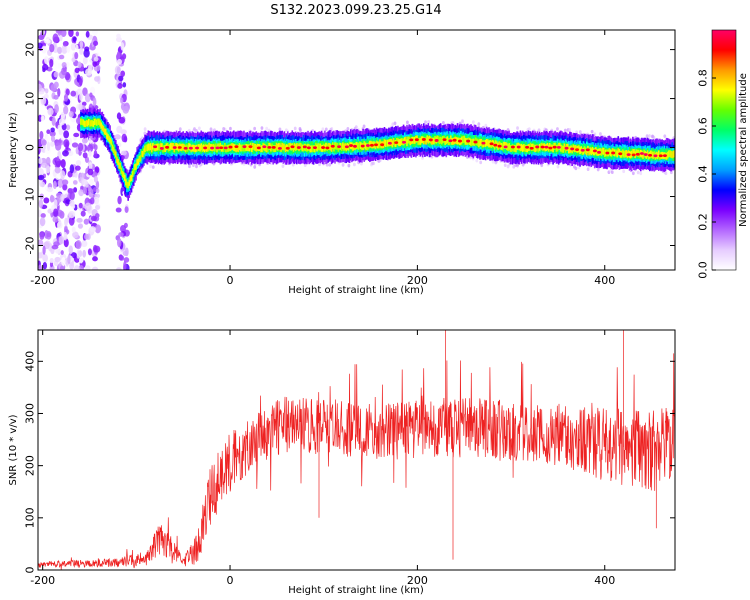 The height and width of the screenshot is (600, 750). I want to click on y-tick-label: 0, so click(30, 147).